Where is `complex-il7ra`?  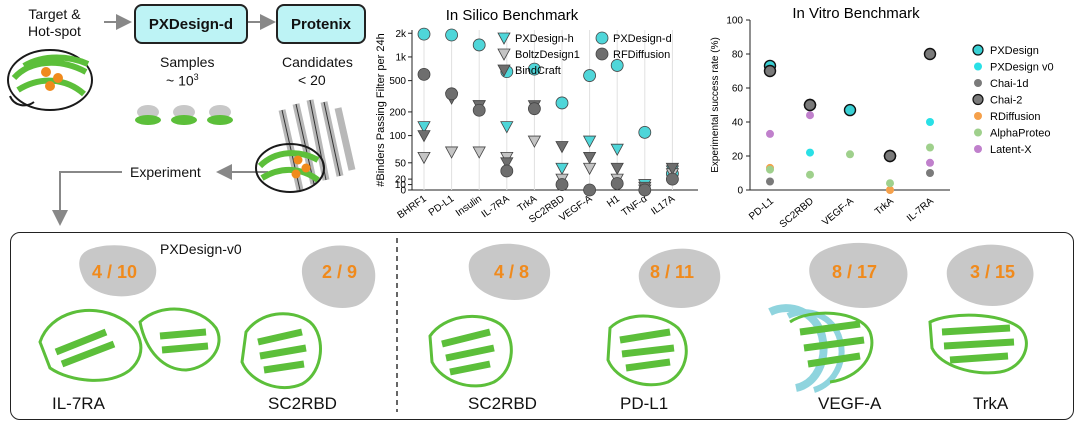 complex-il7ra is located at coordinates (129, 313).